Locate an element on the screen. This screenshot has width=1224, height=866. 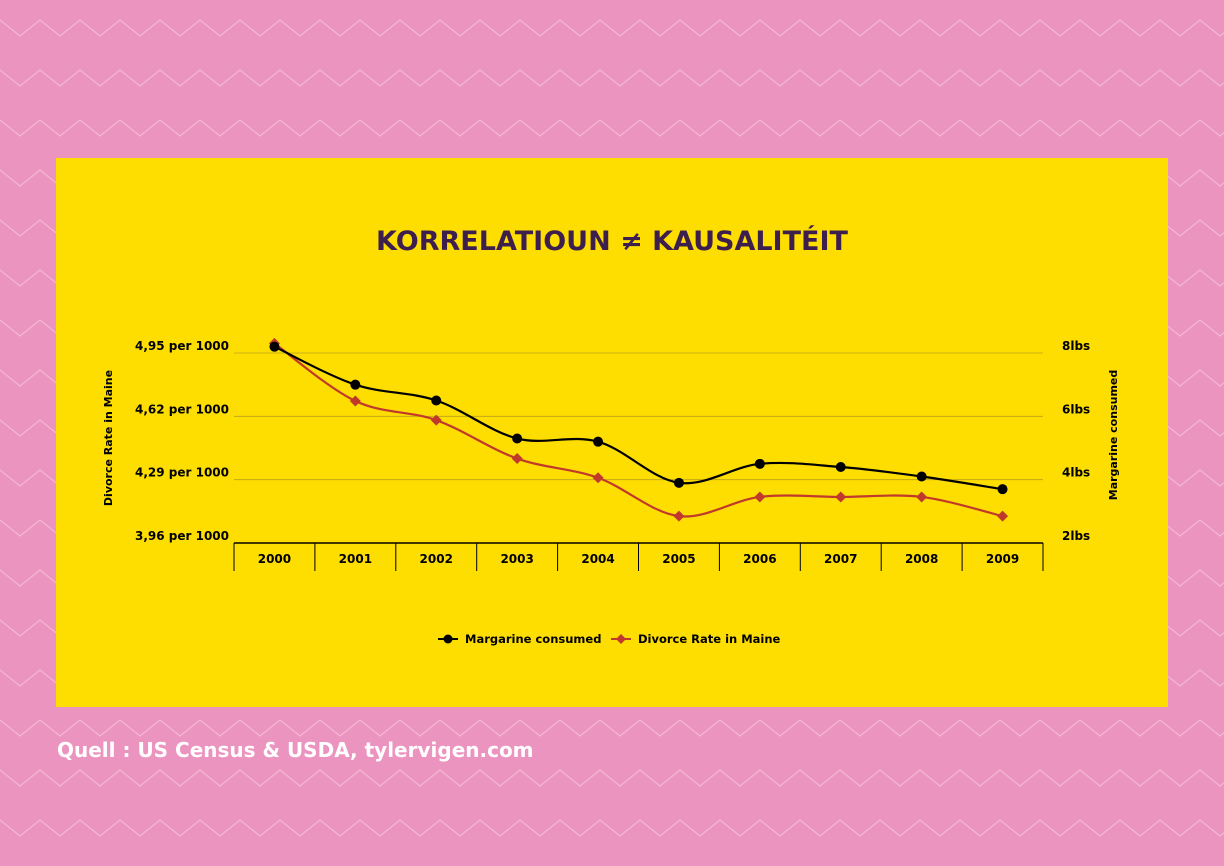
x-tick-label: 2004 is located at coordinates (597, 559).